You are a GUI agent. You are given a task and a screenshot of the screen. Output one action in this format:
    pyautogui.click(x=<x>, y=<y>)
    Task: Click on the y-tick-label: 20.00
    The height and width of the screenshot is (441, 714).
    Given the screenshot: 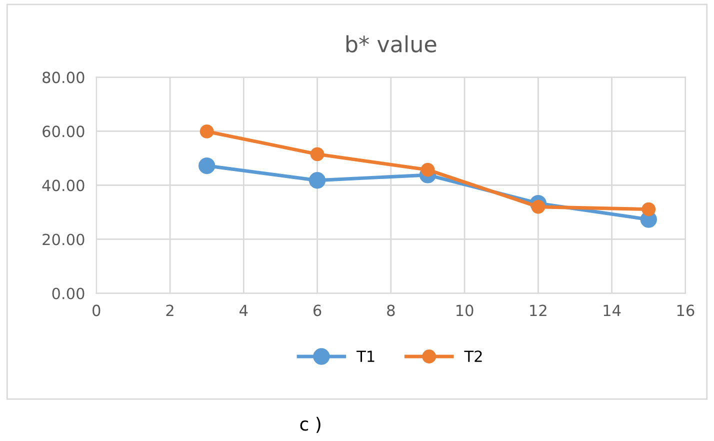 What is the action you would take?
    pyautogui.click(x=63, y=240)
    